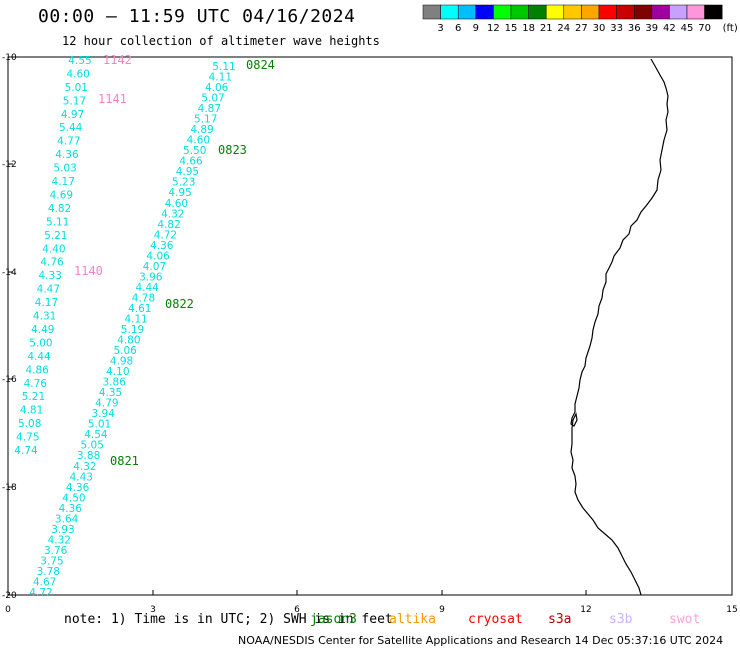 Image resolution: width=740 pixels, height=650 pixels. Describe the element at coordinates (128, 341) in the screenshot. I see `wave-height-value: 4.80` at that location.